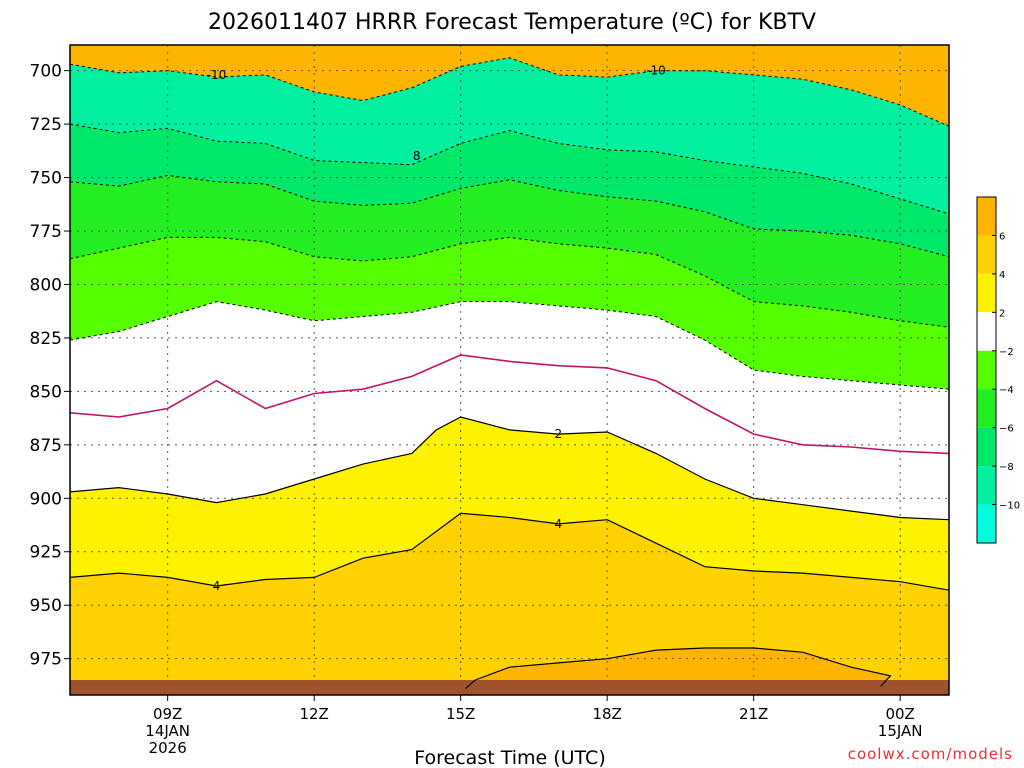 The height and width of the screenshot is (768, 1024). I want to click on colorbar-tick-label: −6, so click(1006, 429).